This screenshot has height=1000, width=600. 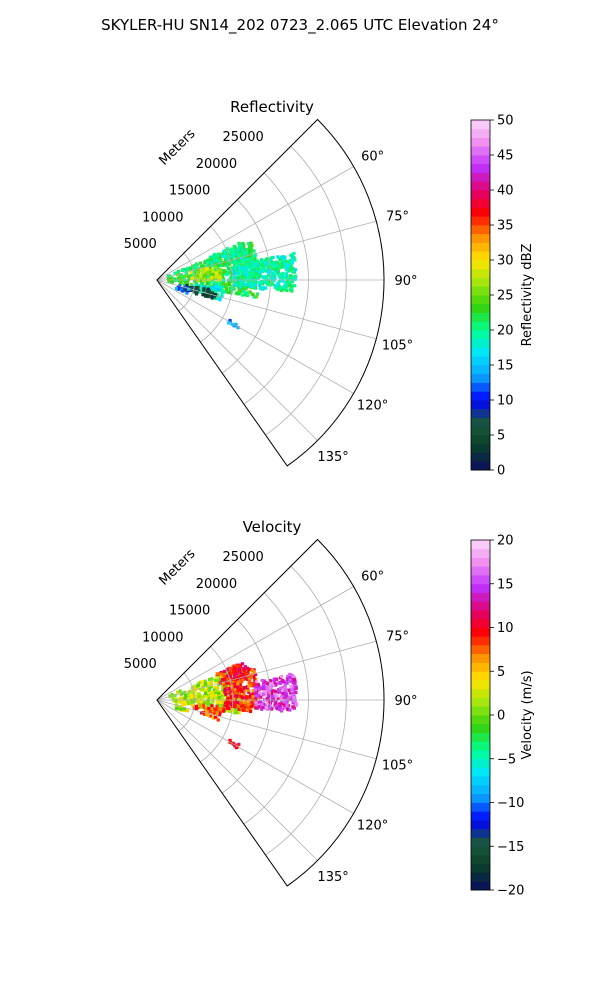 I want to click on azimuth-tick-label: 105°, so click(x=397, y=345).